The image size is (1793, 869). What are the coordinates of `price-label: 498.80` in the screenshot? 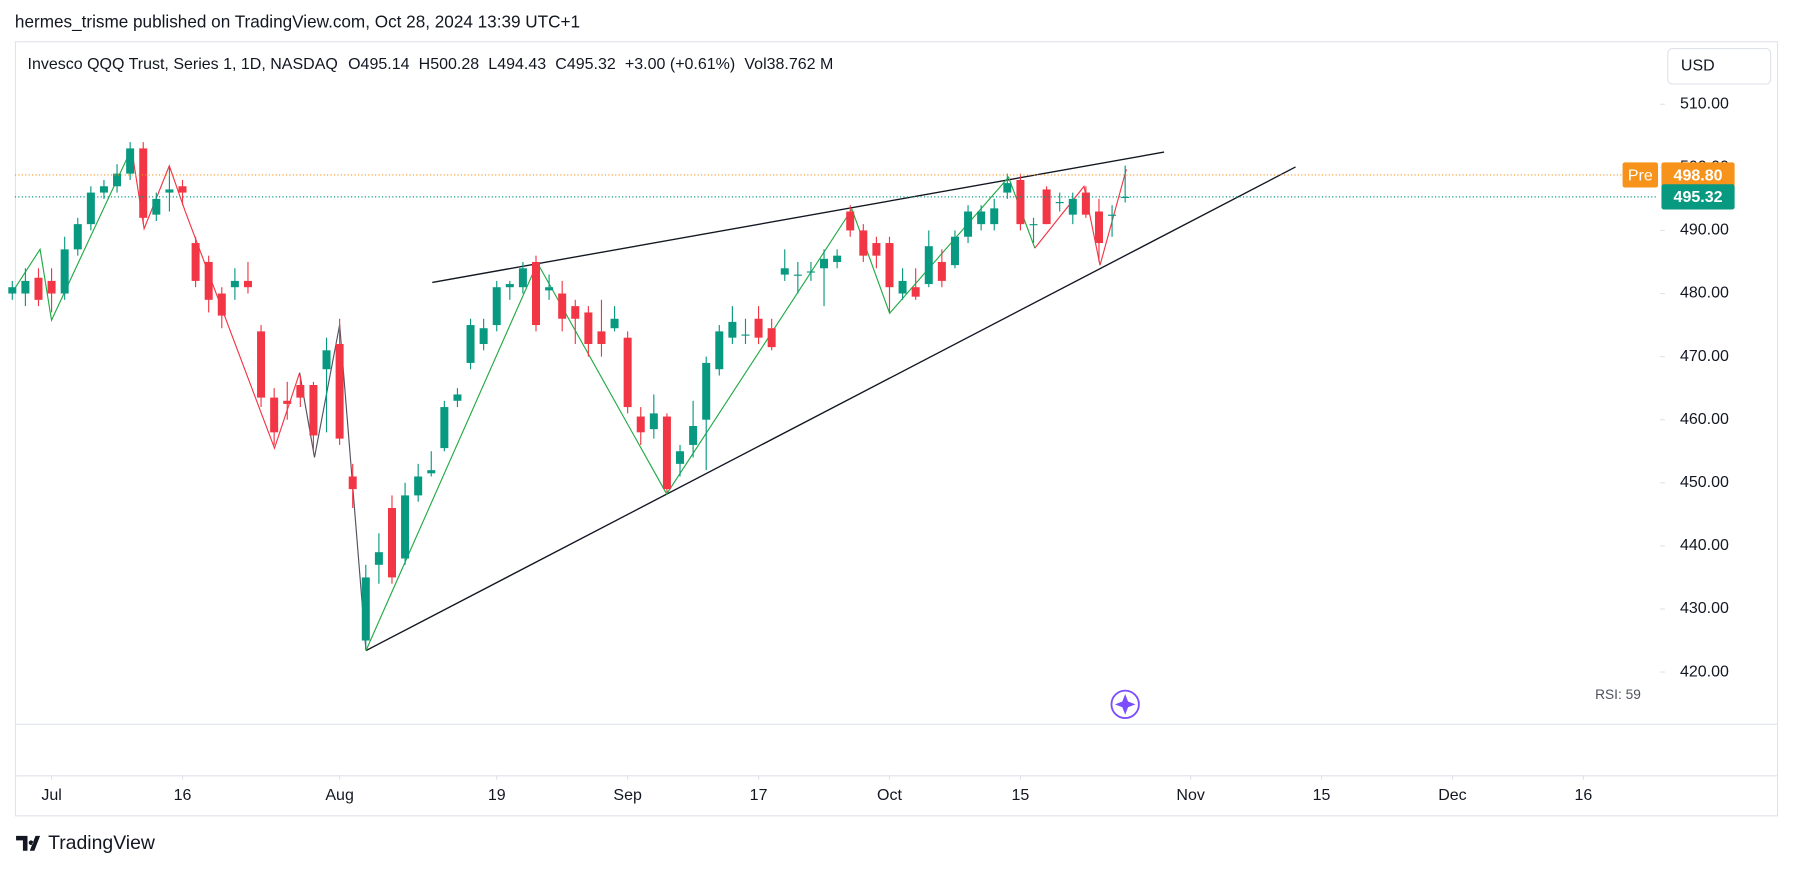 It's located at (1698, 175).